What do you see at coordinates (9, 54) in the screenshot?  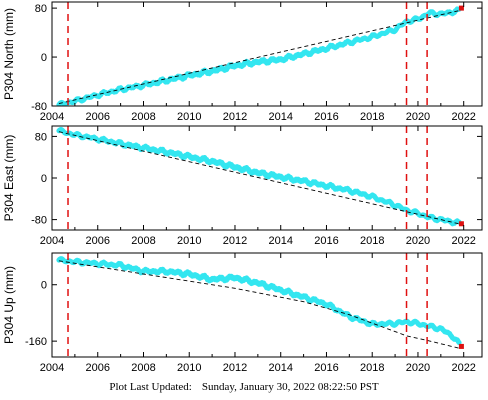 I see `y-axis-label: P304 North (mm)` at bounding box center [9, 54].